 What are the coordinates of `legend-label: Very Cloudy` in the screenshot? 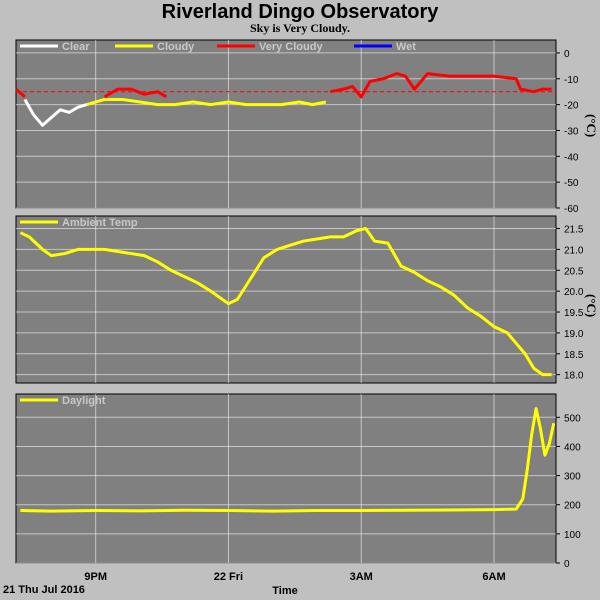 It's located at (291, 47).